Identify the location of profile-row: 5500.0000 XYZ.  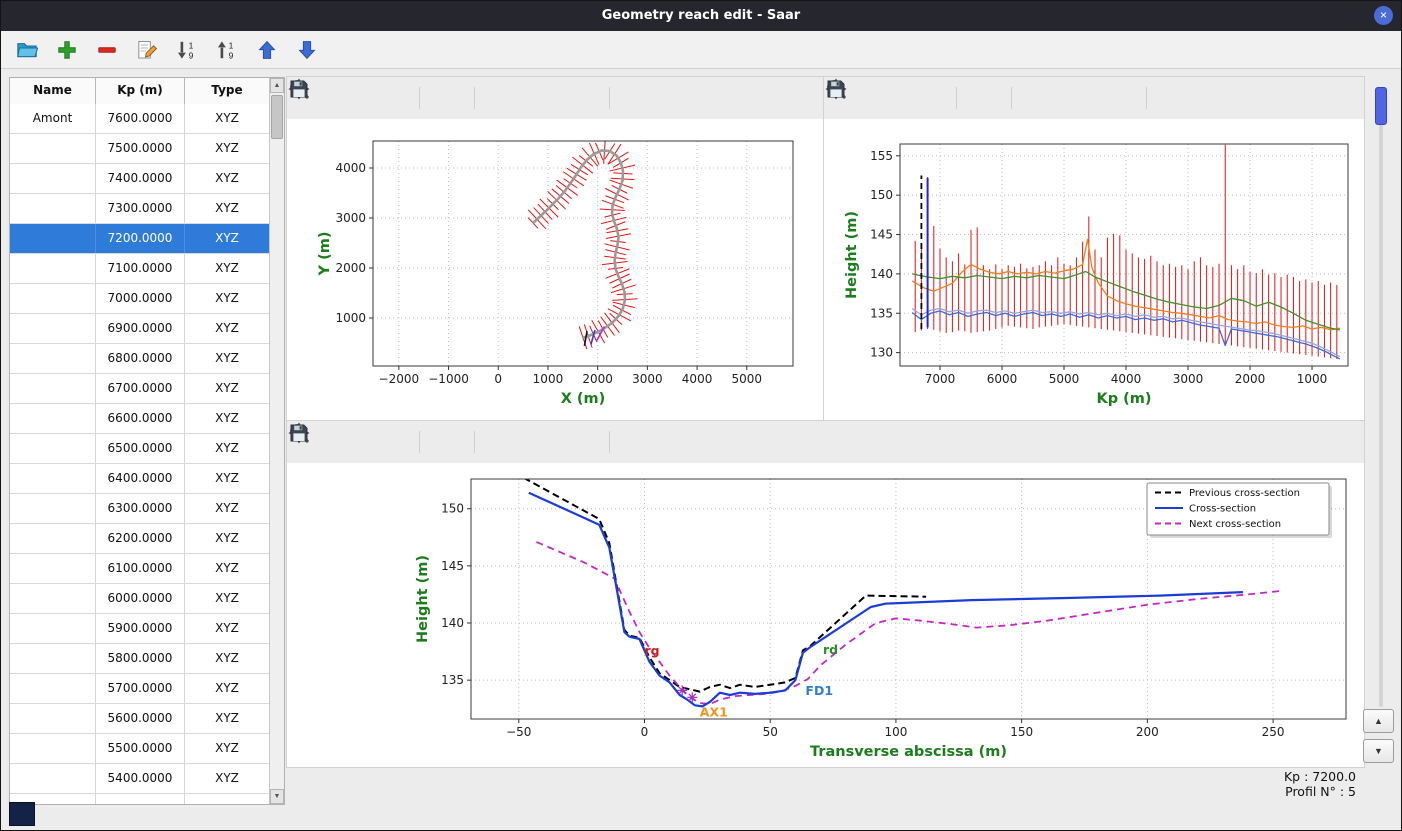
(139, 749).